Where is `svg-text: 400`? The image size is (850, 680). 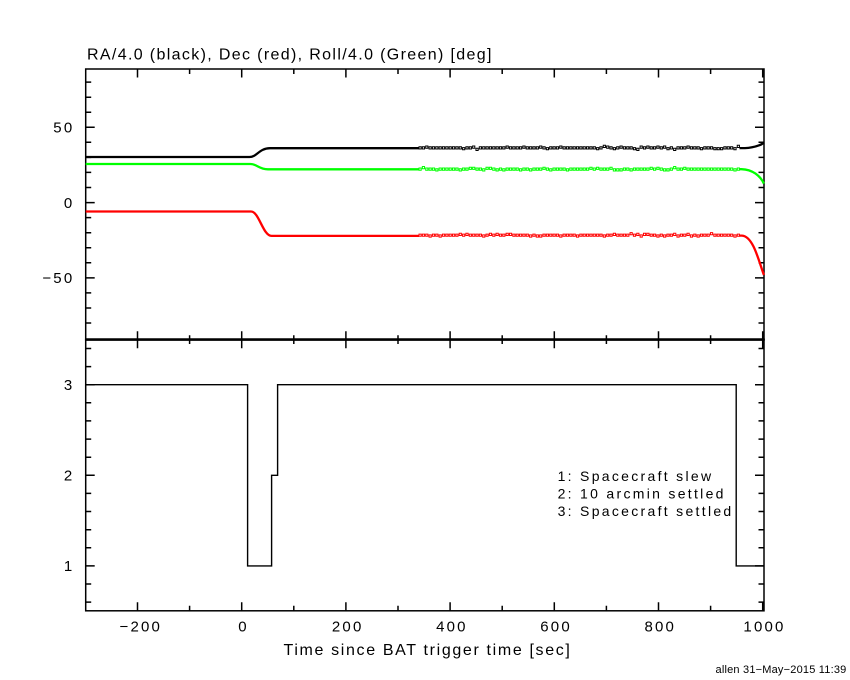
svg-text: 400 is located at coordinates (452, 626).